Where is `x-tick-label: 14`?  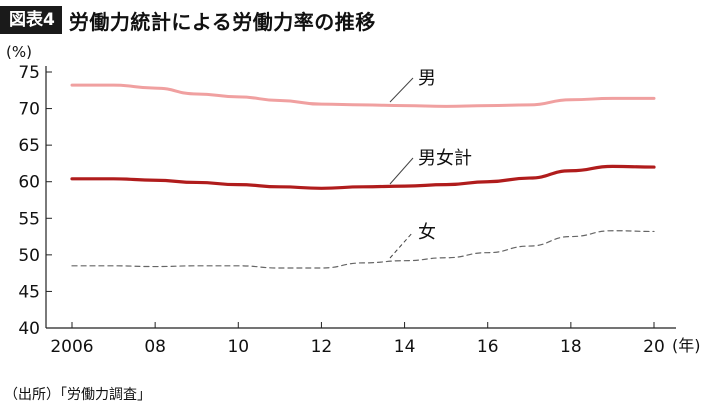 x-tick-label: 14 is located at coordinates (405, 347).